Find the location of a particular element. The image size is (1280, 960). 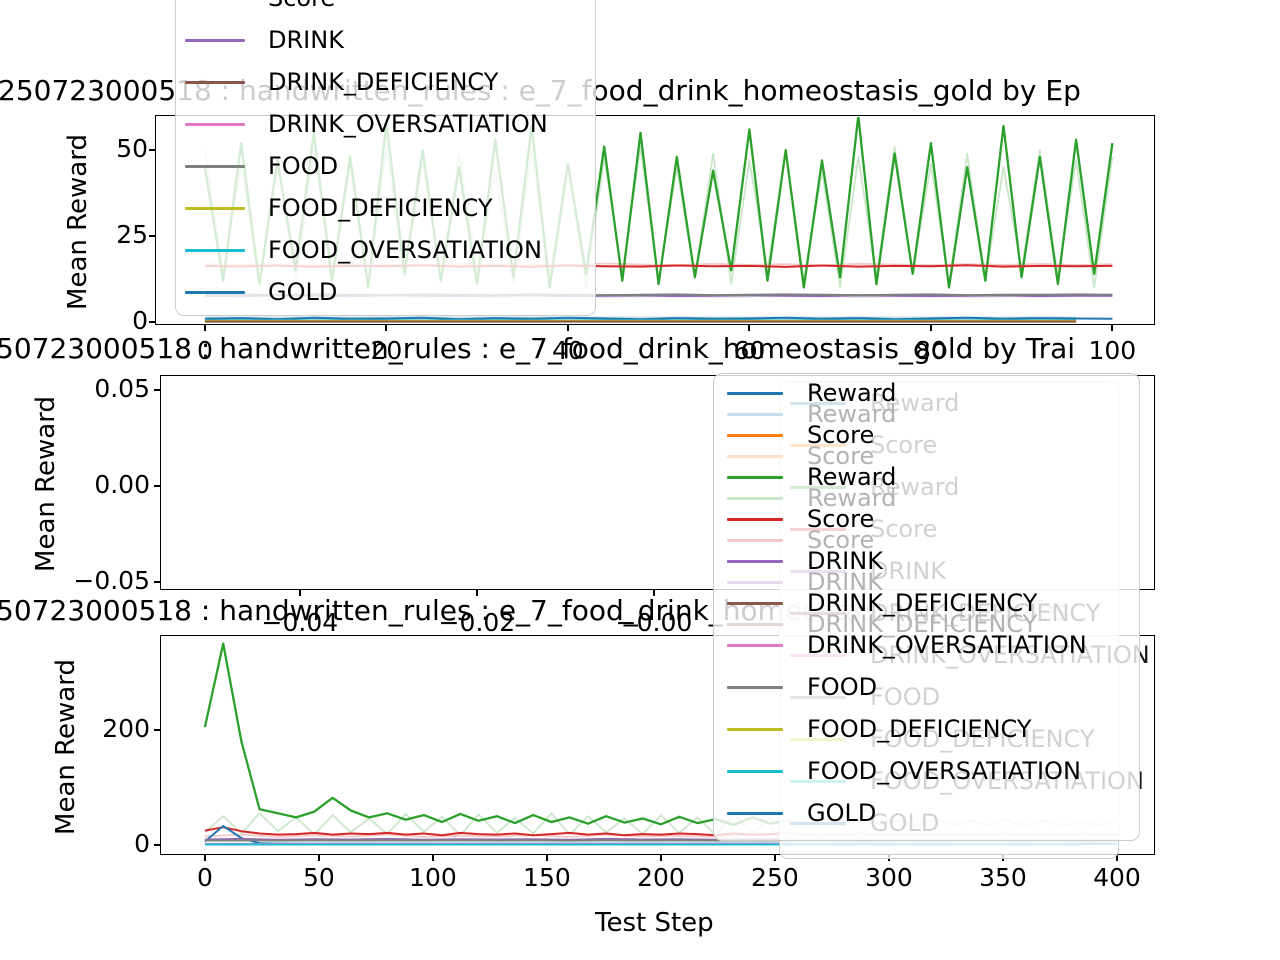

plot2-ytick-label: −0.05 is located at coordinates (111, 580).